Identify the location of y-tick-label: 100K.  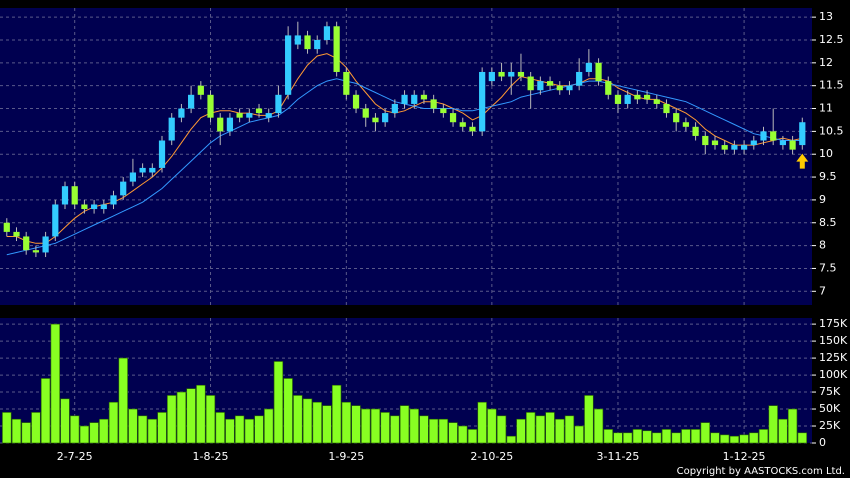
(833, 374).